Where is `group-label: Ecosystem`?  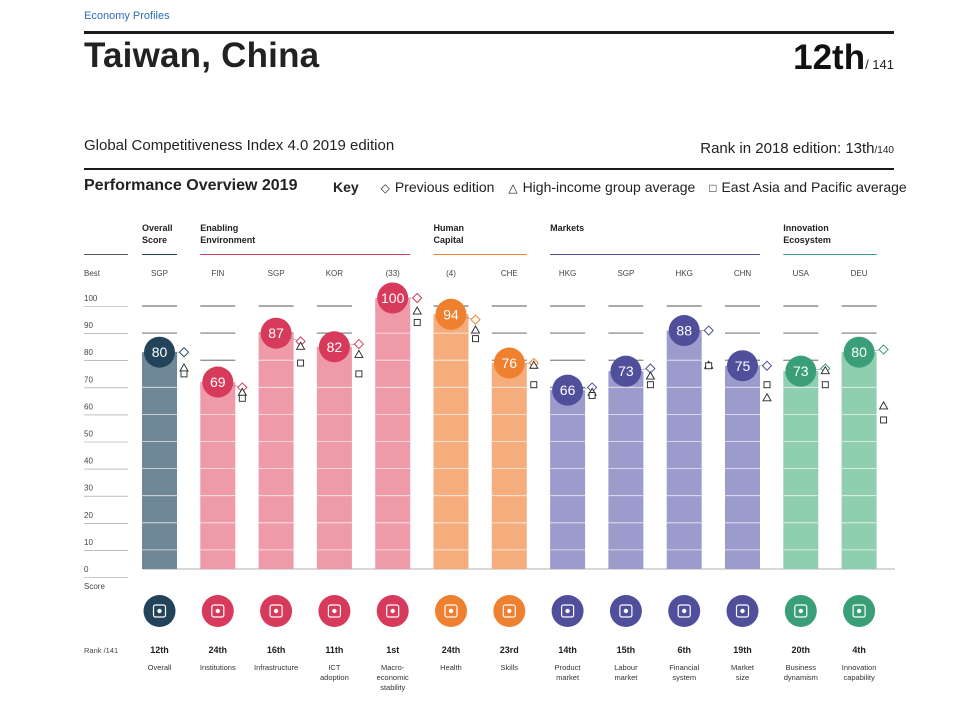 group-label: Ecosystem is located at coordinates (807, 240).